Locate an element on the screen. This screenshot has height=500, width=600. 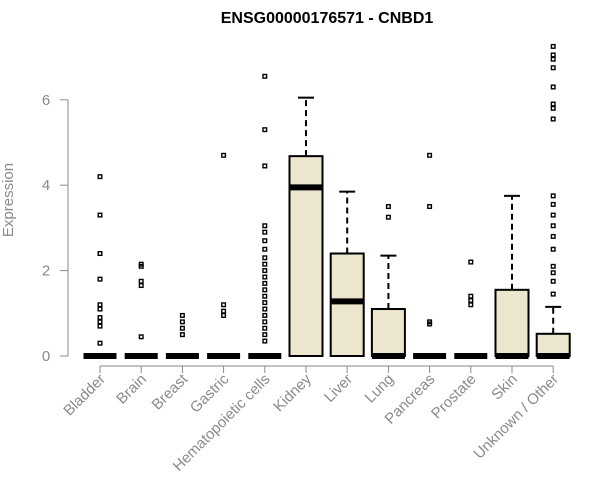
y-tick-label: 4 is located at coordinates (46, 185).